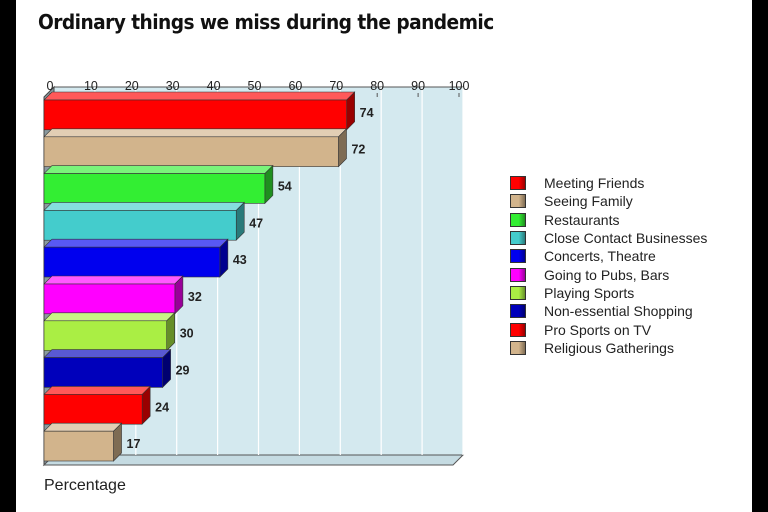 The image size is (768, 512). I want to click on legend-label: Non-essential Shopping, so click(618, 311).